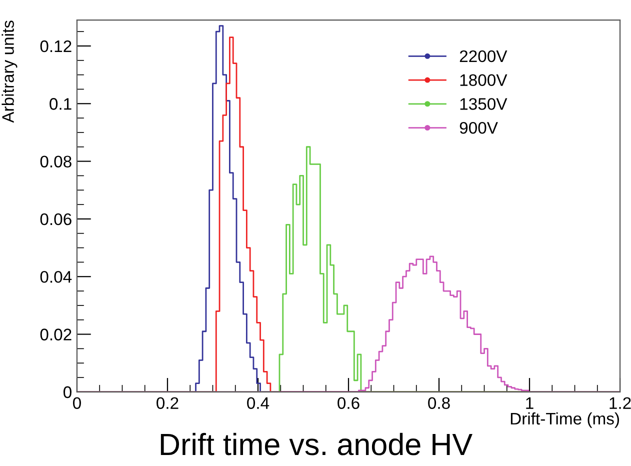 The image size is (631, 466). I want to click on x-tick-label: 0.6, so click(349, 403).